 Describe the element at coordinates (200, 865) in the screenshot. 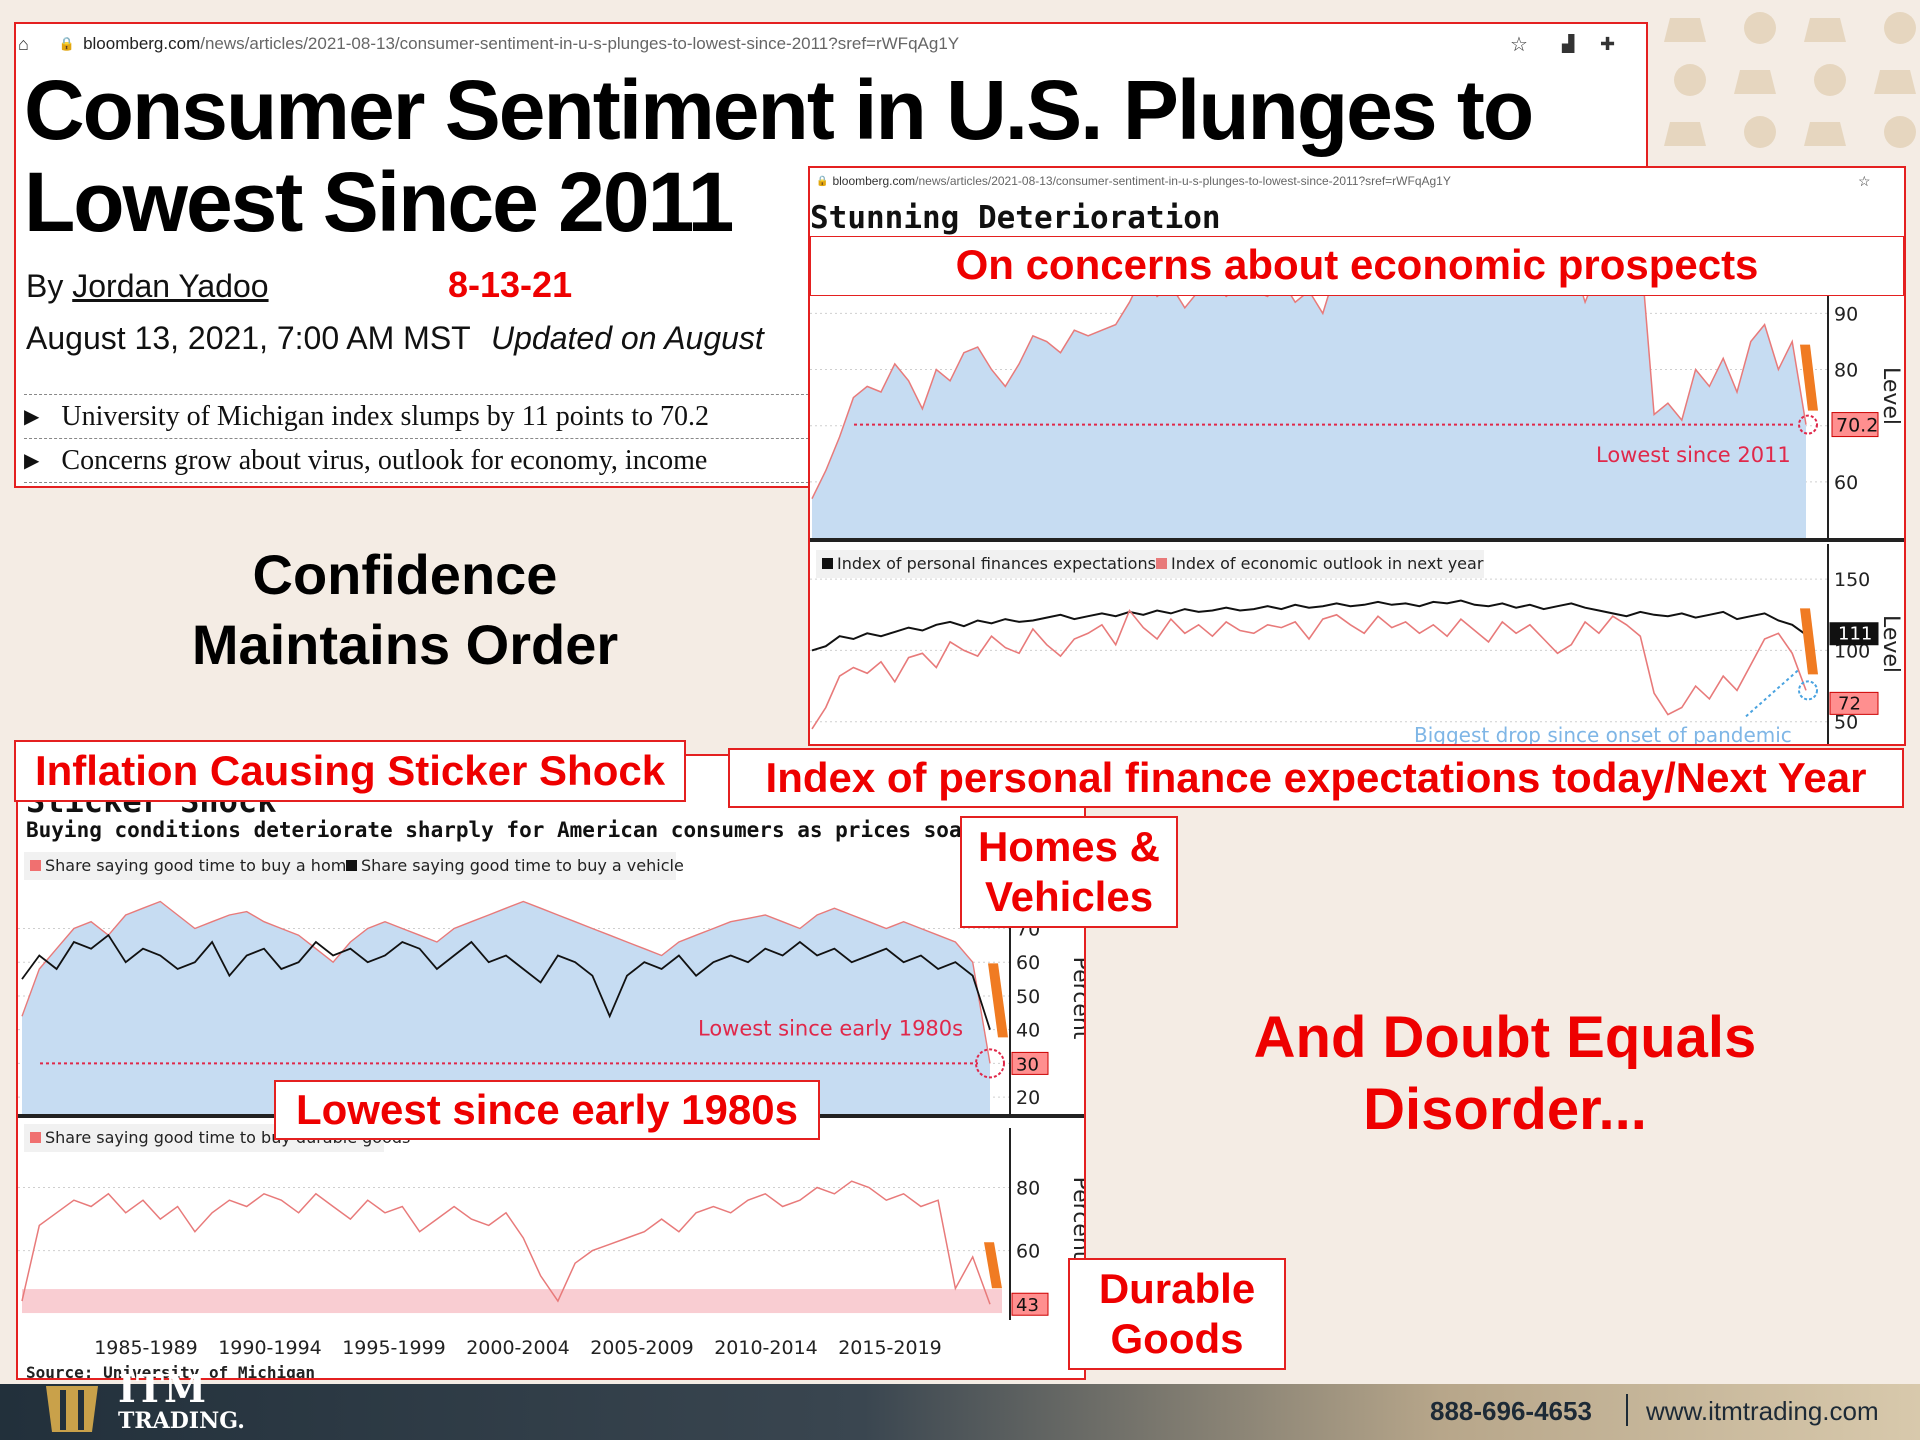

I see `legend-label: Share saying good time to buy a home` at that location.